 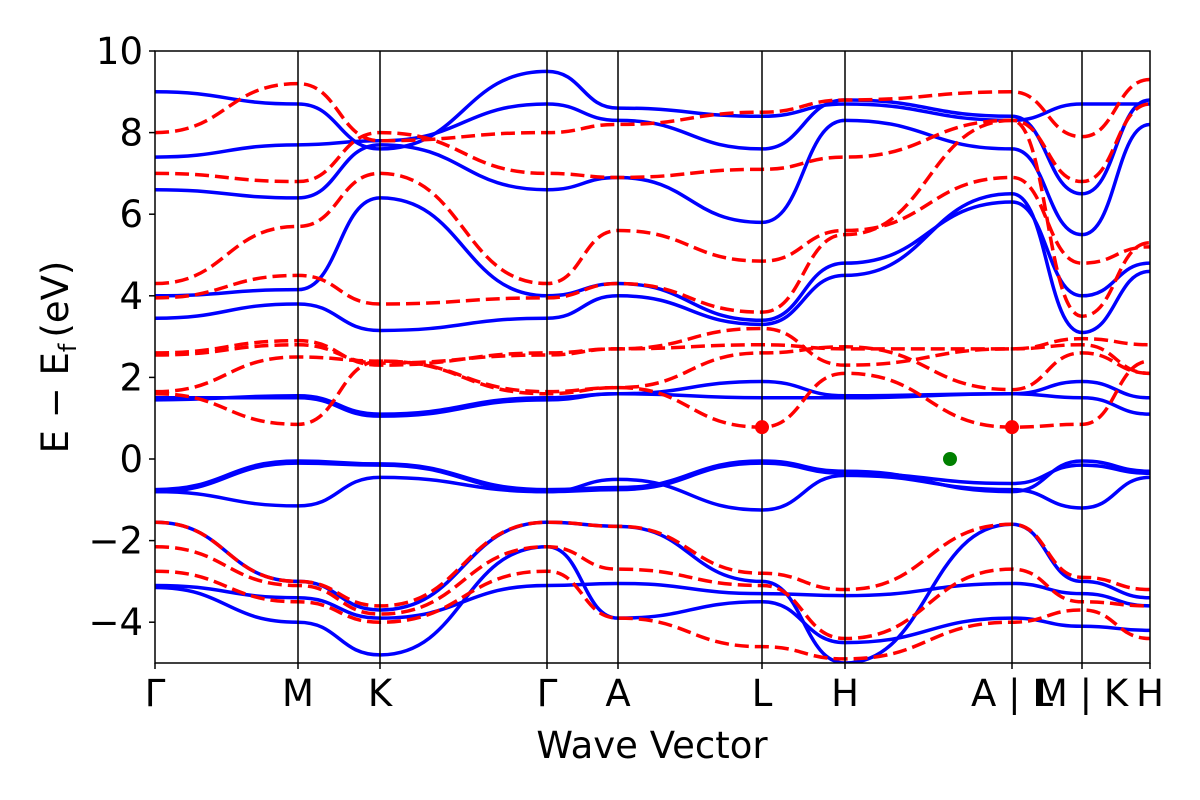 I want to click on y-tick-label: 0, so click(x=131, y=459).